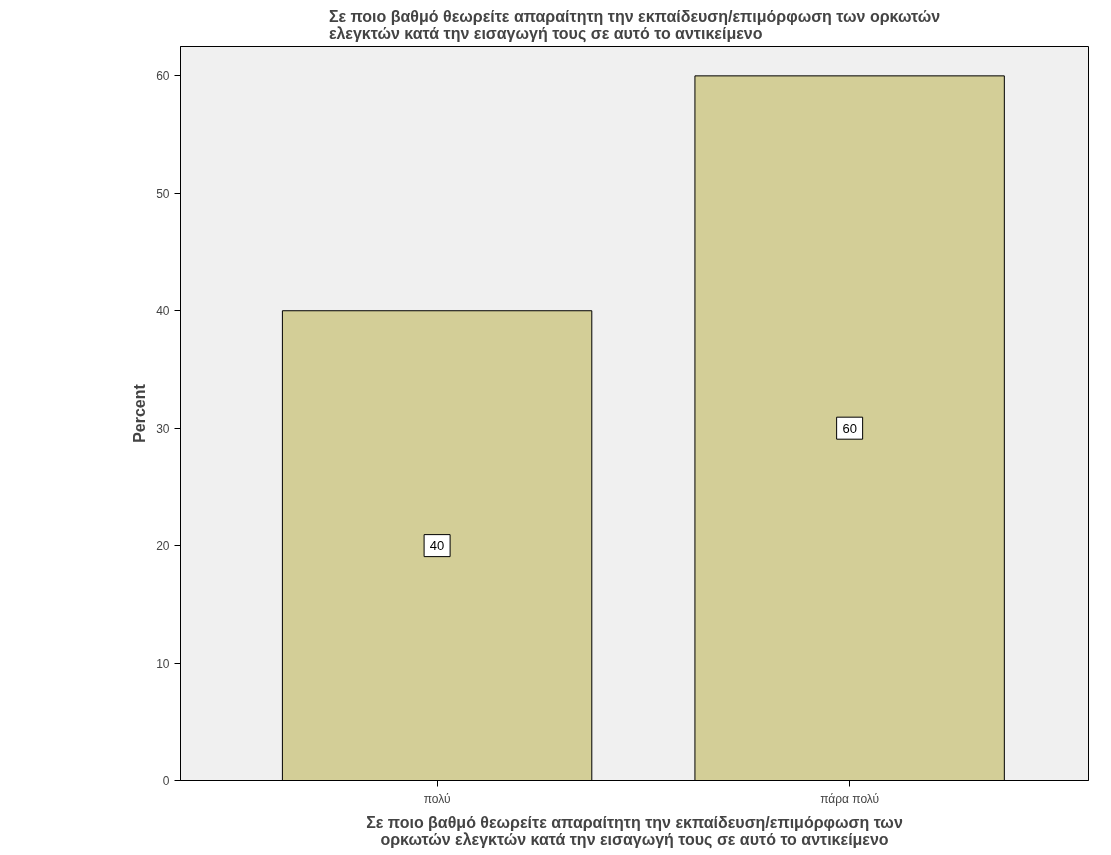 The width and height of the screenshot is (1111, 855). What do you see at coordinates (163, 311) in the screenshot?
I see `y-tick-label: 40` at bounding box center [163, 311].